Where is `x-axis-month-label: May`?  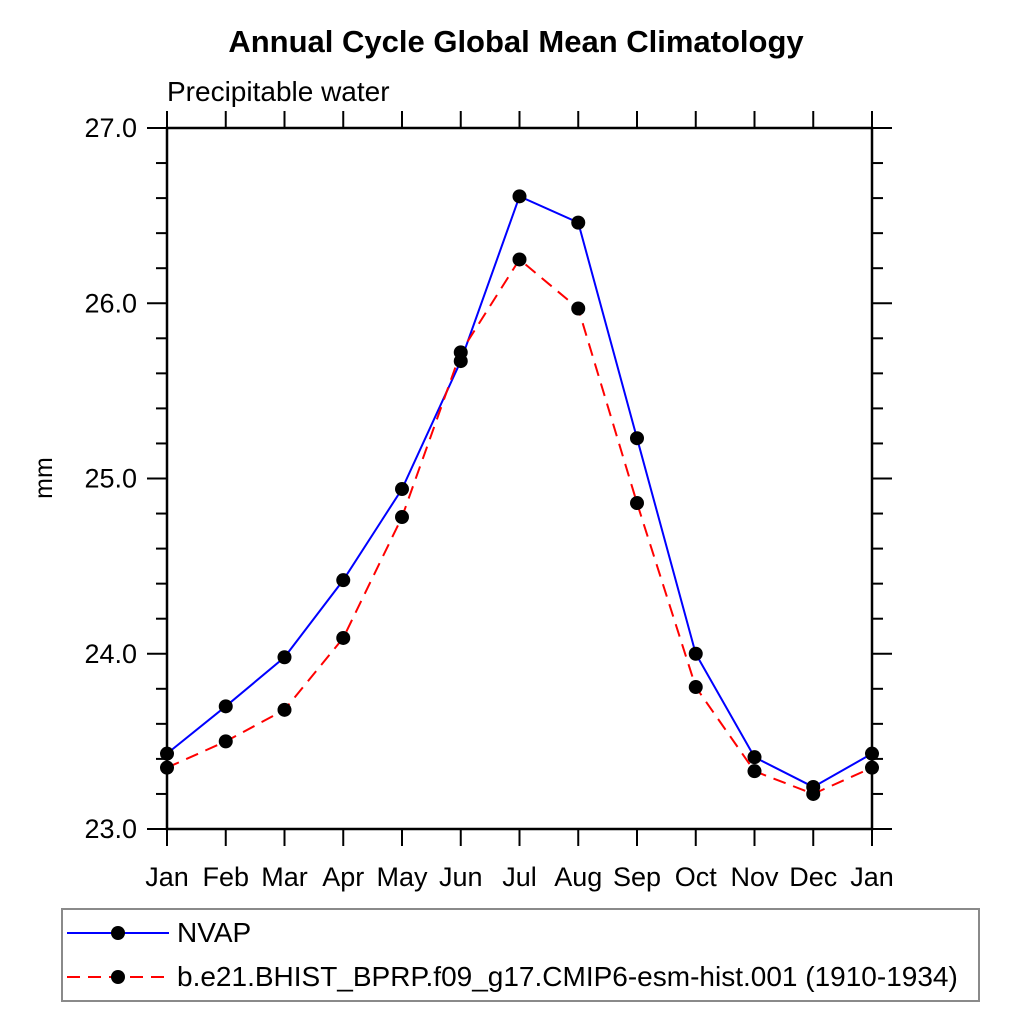
x-axis-month-label: May is located at coordinates (402, 877).